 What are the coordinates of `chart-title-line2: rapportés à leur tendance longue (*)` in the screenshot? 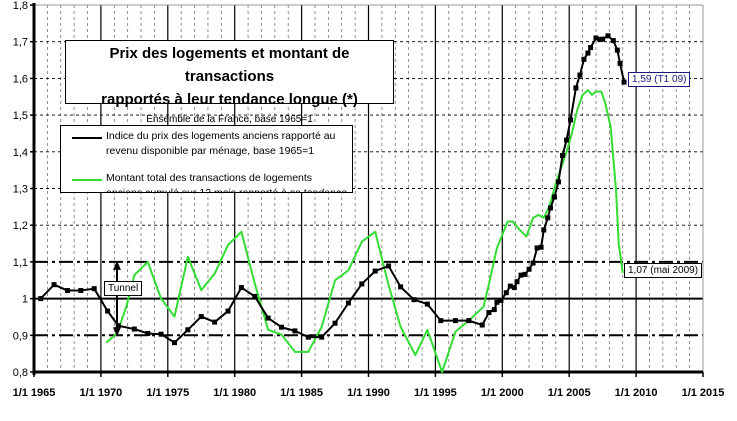 It's located at (229, 99).